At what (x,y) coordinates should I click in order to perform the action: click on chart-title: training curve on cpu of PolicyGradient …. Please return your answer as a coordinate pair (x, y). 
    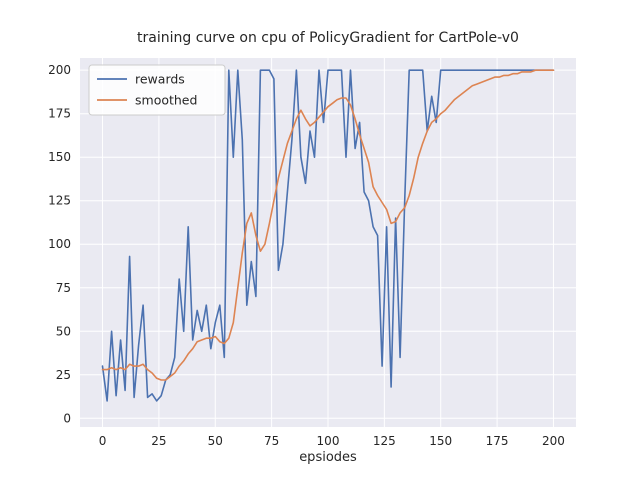
    Looking at the image, I should click on (328, 38).